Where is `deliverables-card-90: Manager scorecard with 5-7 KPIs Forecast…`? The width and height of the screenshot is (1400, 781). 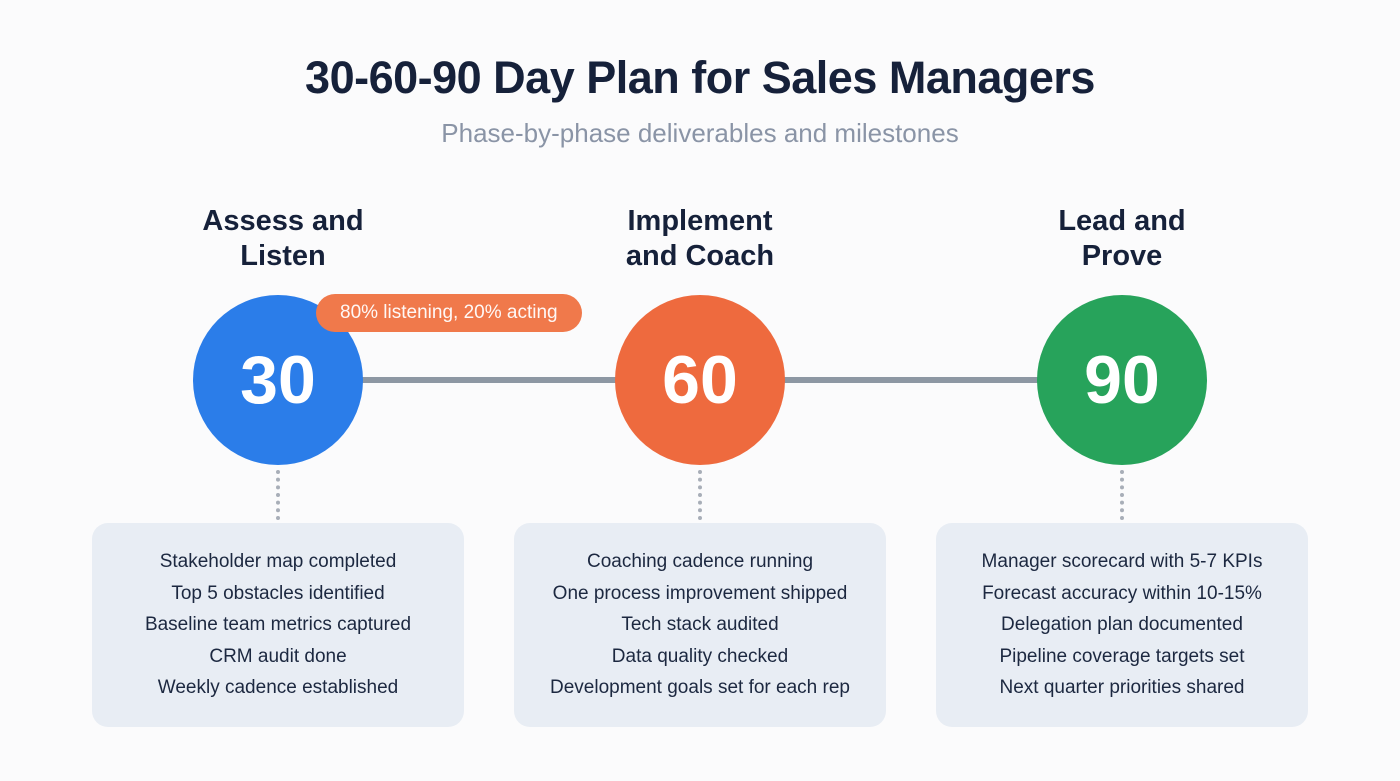 deliverables-card-90: Manager scorecard with 5-7 KPIs Forecast… is located at coordinates (1122, 625).